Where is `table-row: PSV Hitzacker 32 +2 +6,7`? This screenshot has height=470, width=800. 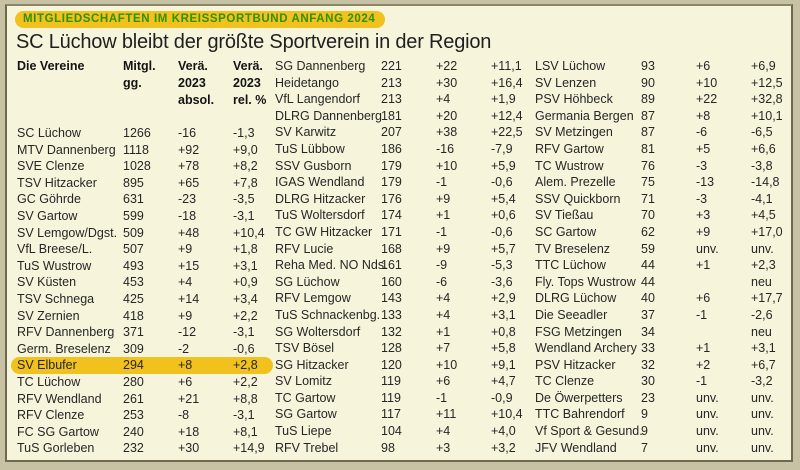
table-row: PSV Hitzacker 32 +2 +6,7 is located at coordinates (664, 365).